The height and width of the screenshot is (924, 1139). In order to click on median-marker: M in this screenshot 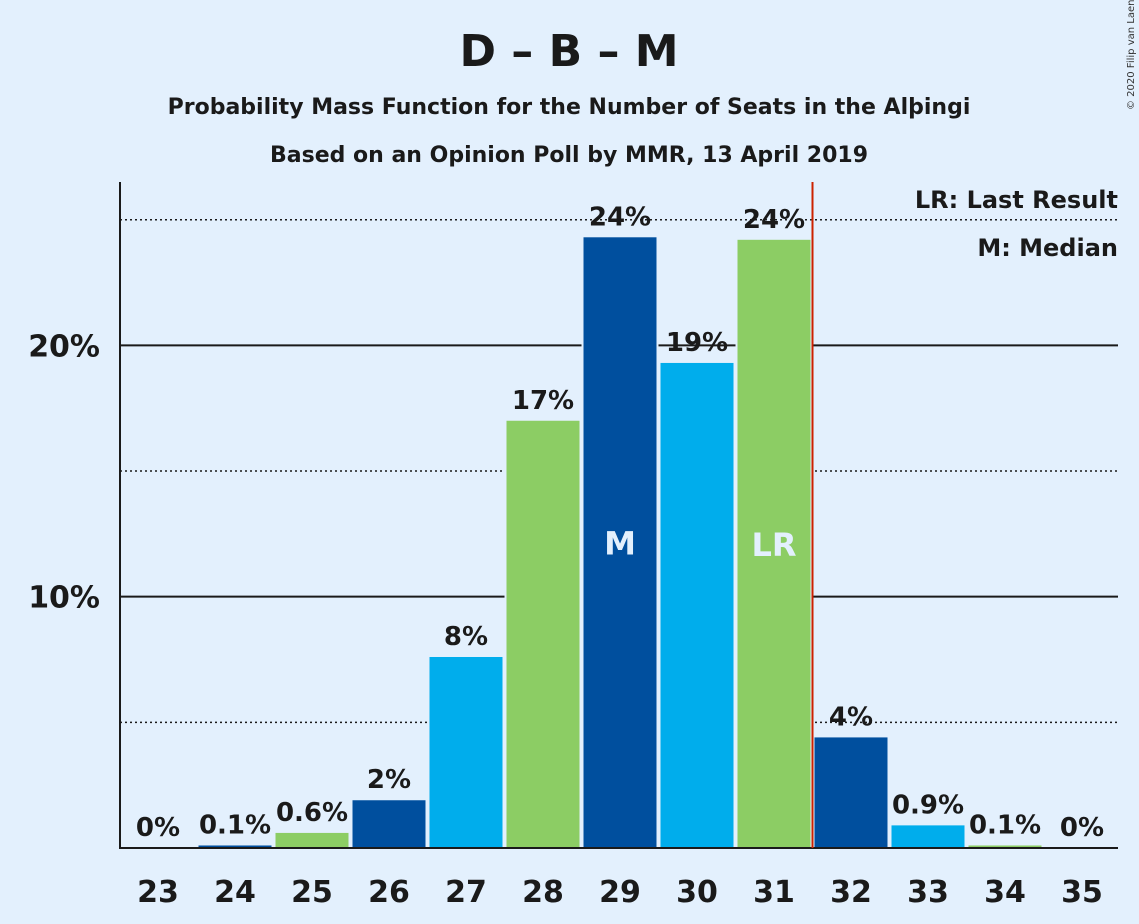, I will do `click(620, 544)`.